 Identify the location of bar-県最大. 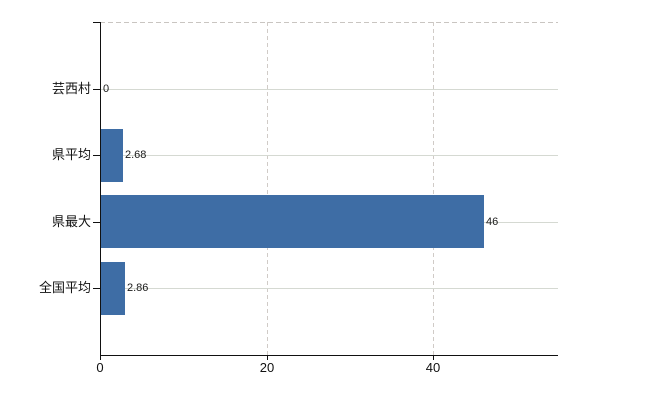
(292, 221).